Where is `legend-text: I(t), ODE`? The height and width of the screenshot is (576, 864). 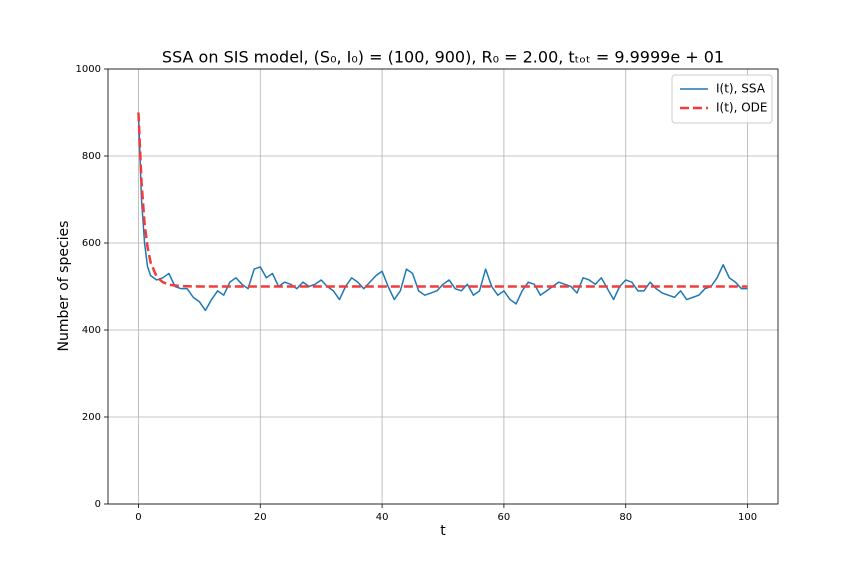
legend-text: I(t), ODE is located at coordinates (742, 108).